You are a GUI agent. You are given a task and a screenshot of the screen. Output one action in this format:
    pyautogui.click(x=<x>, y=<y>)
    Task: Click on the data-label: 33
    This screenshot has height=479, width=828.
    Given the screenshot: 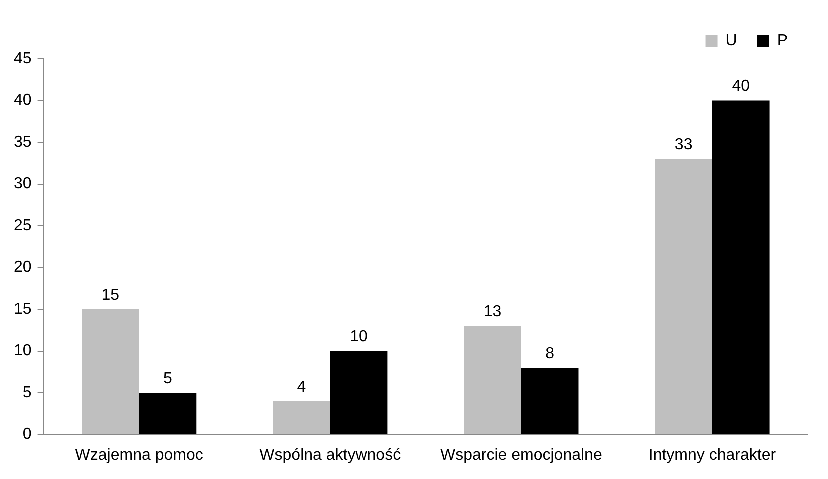 What is the action you would take?
    pyautogui.click(x=683, y=145)
    